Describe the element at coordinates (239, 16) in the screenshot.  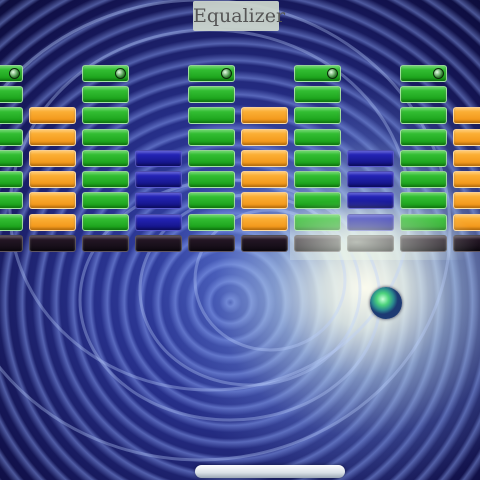
I see `page-title: Equalizer` at that location.